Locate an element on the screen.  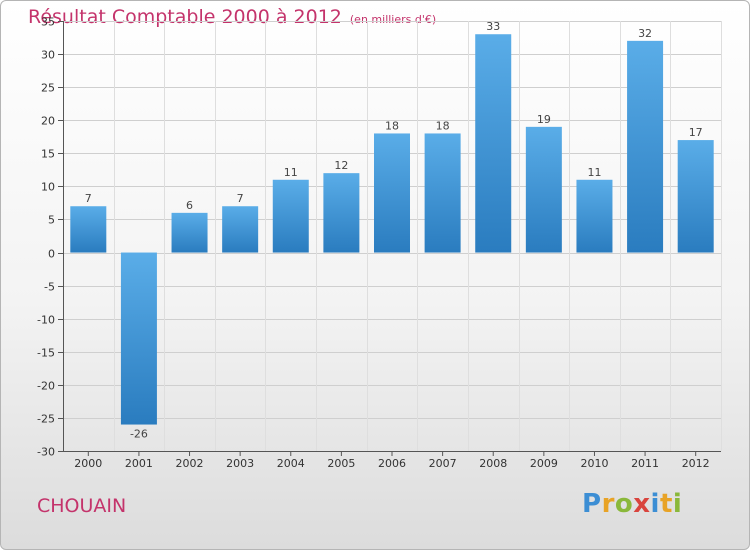
x-tick-label: 2010 is located at coordinates (594, 463).